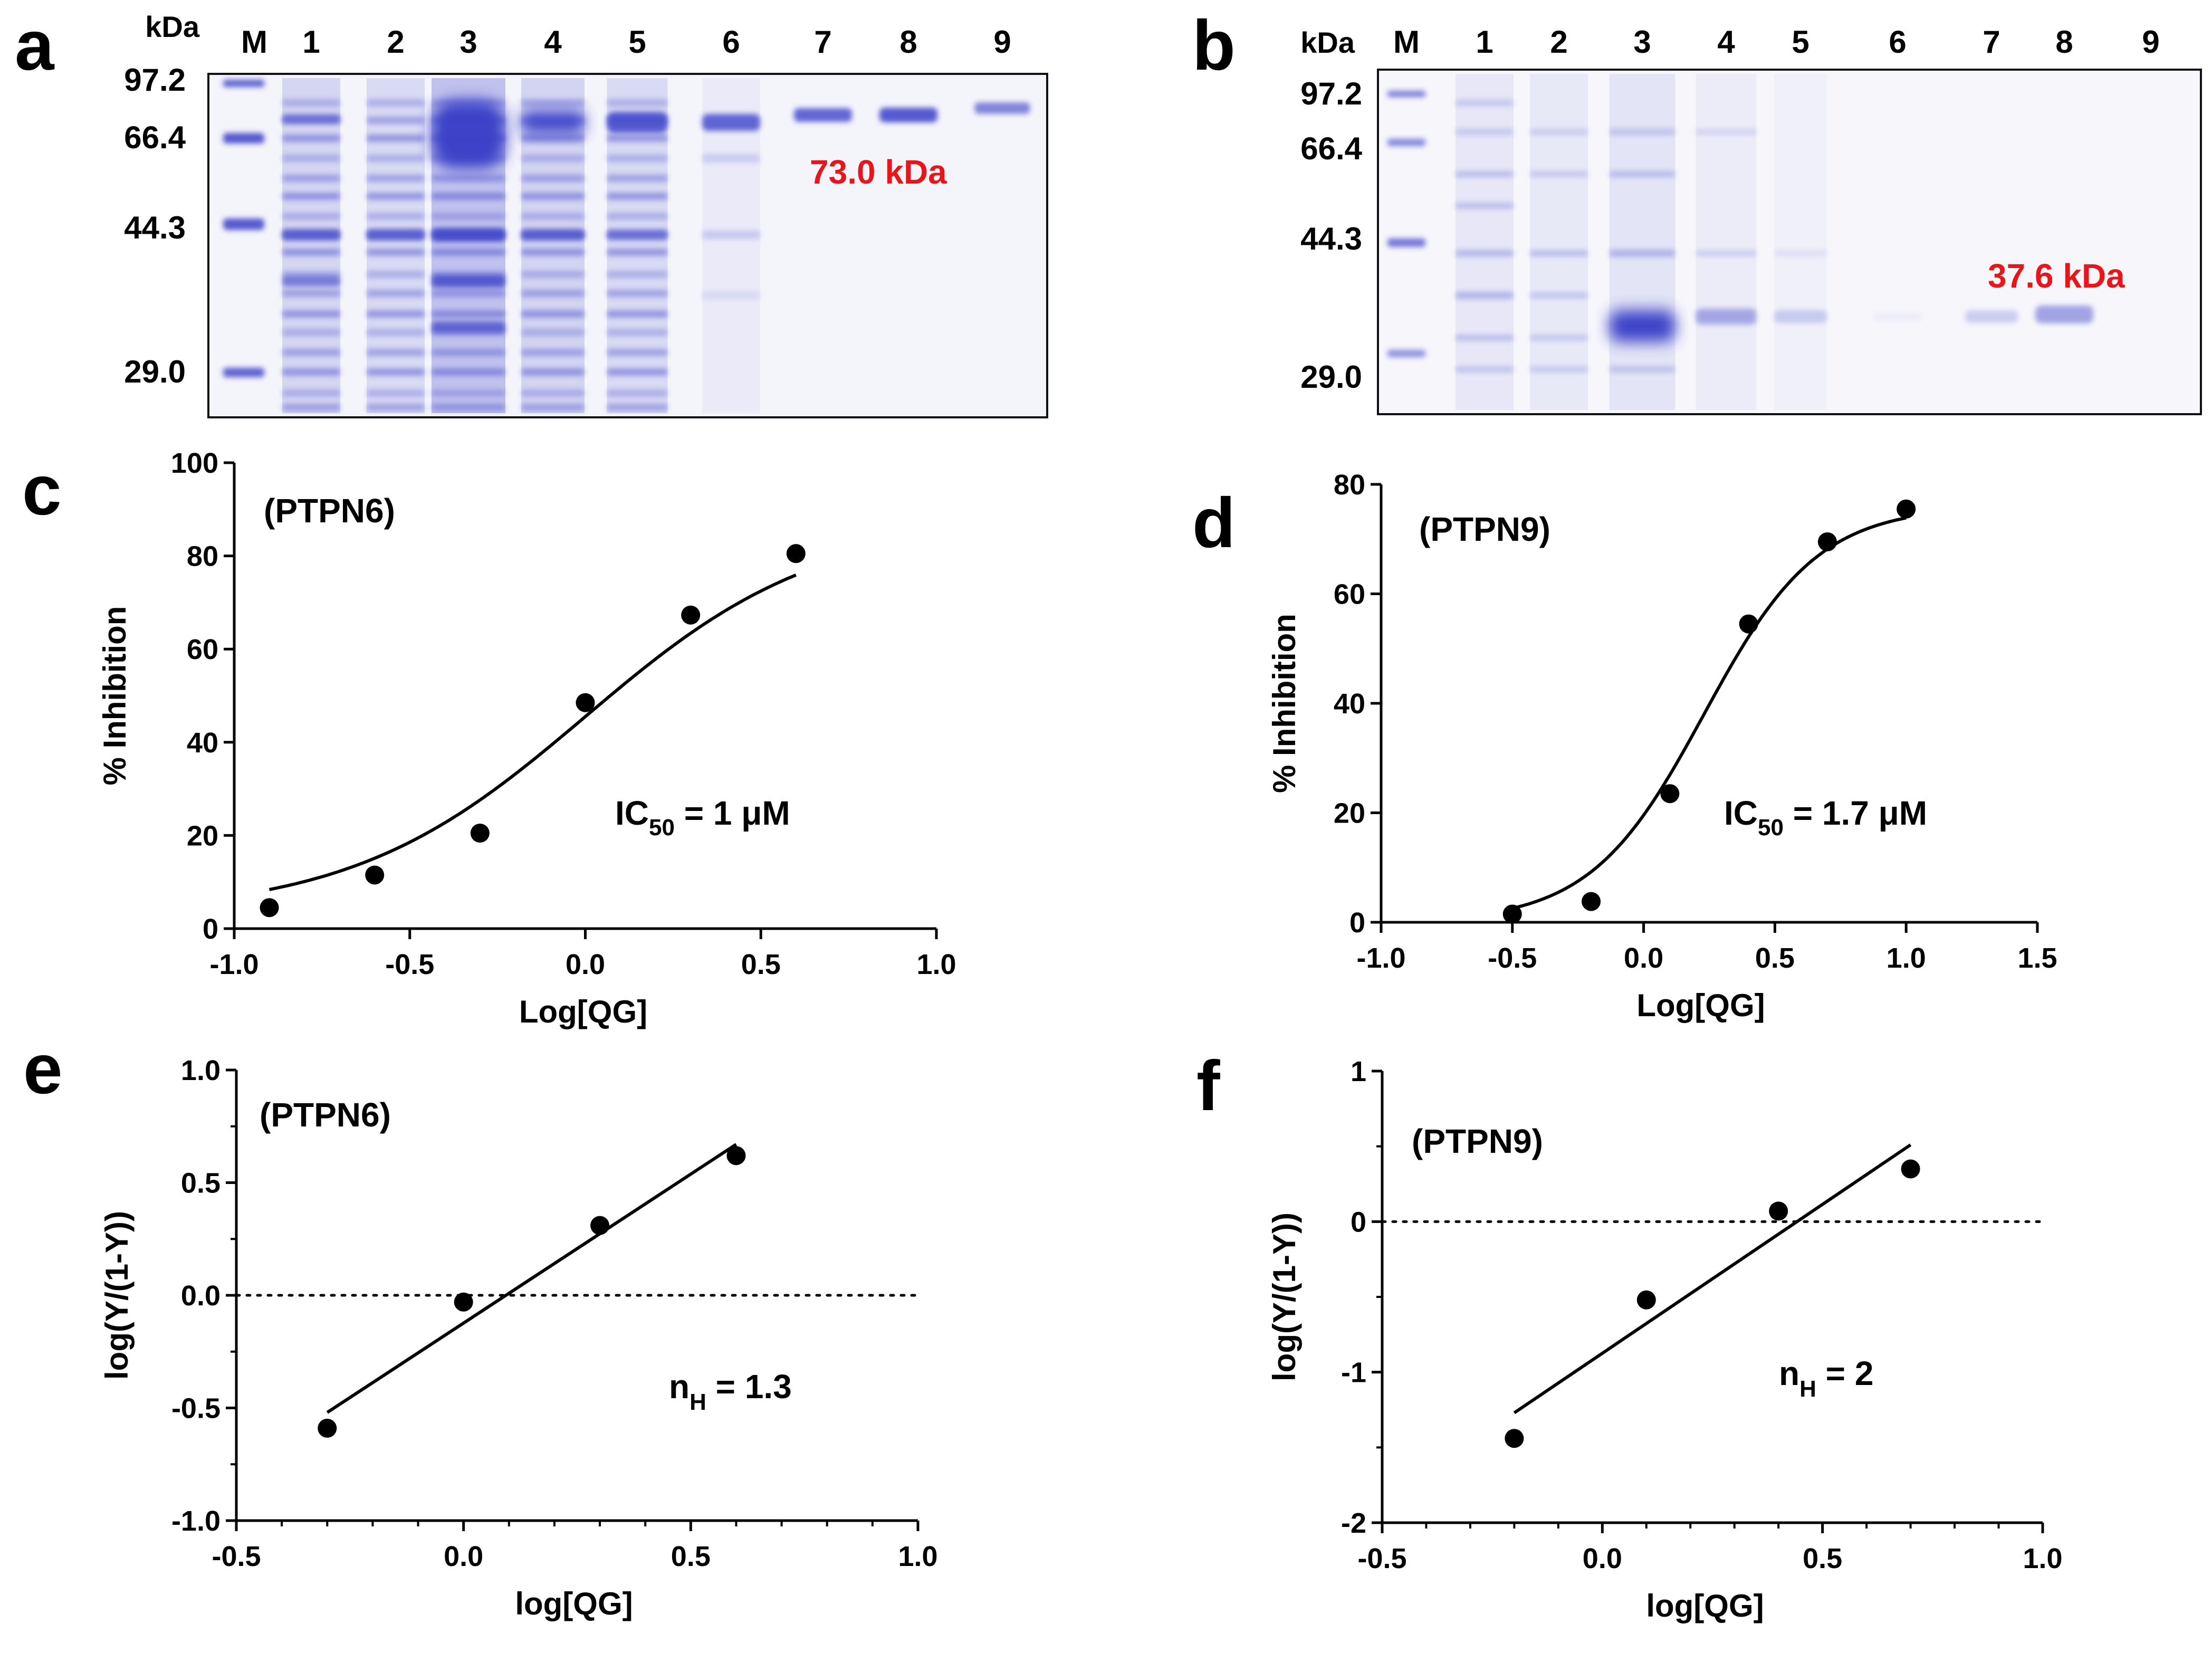 This screenshot has height=1662, width=2212. I want to click on panel-d-ic50-annotation: IC50 = 1.7 μM, so click(1825, 817).